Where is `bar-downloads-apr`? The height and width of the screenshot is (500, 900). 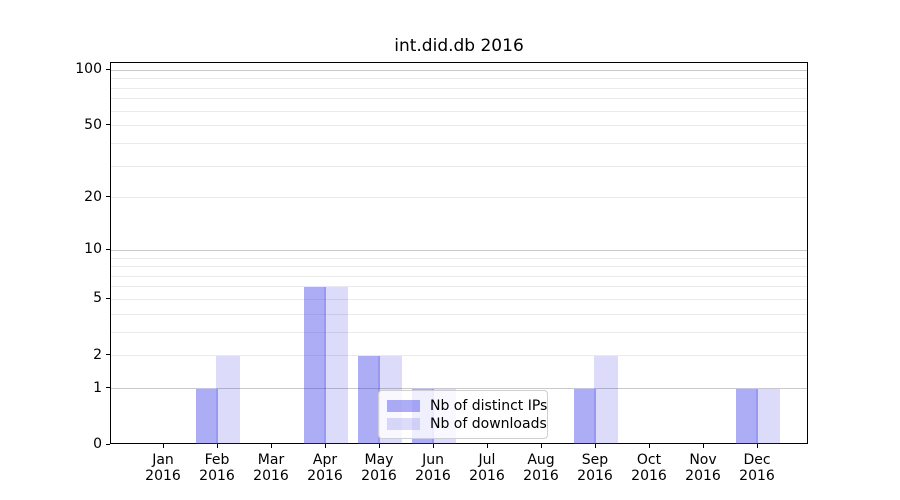 bar-downloads-apr is located at coordinates (336, 365).